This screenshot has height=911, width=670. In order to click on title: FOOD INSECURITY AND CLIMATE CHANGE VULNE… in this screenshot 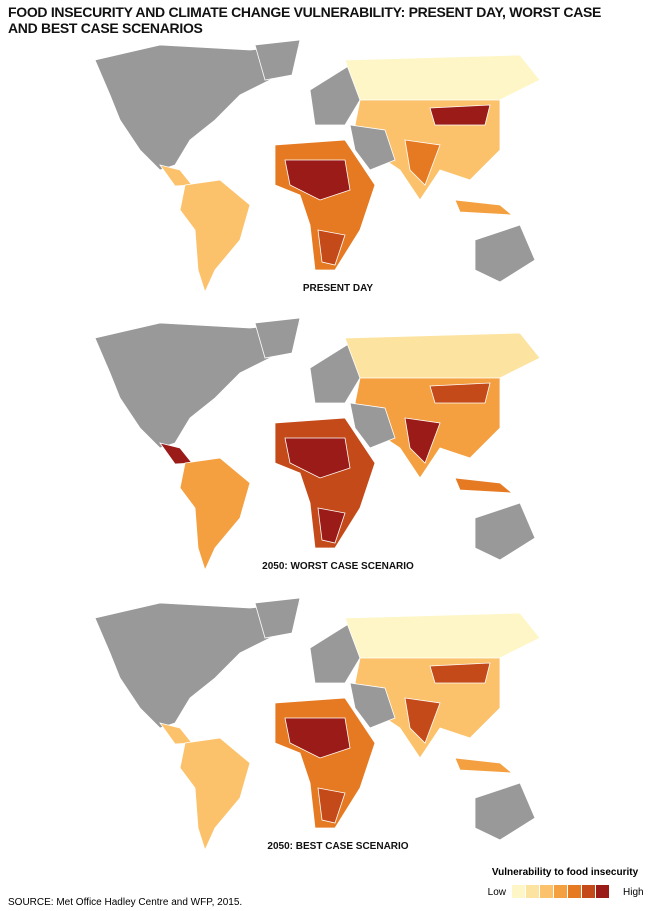, I will do `click(305, 20)`.